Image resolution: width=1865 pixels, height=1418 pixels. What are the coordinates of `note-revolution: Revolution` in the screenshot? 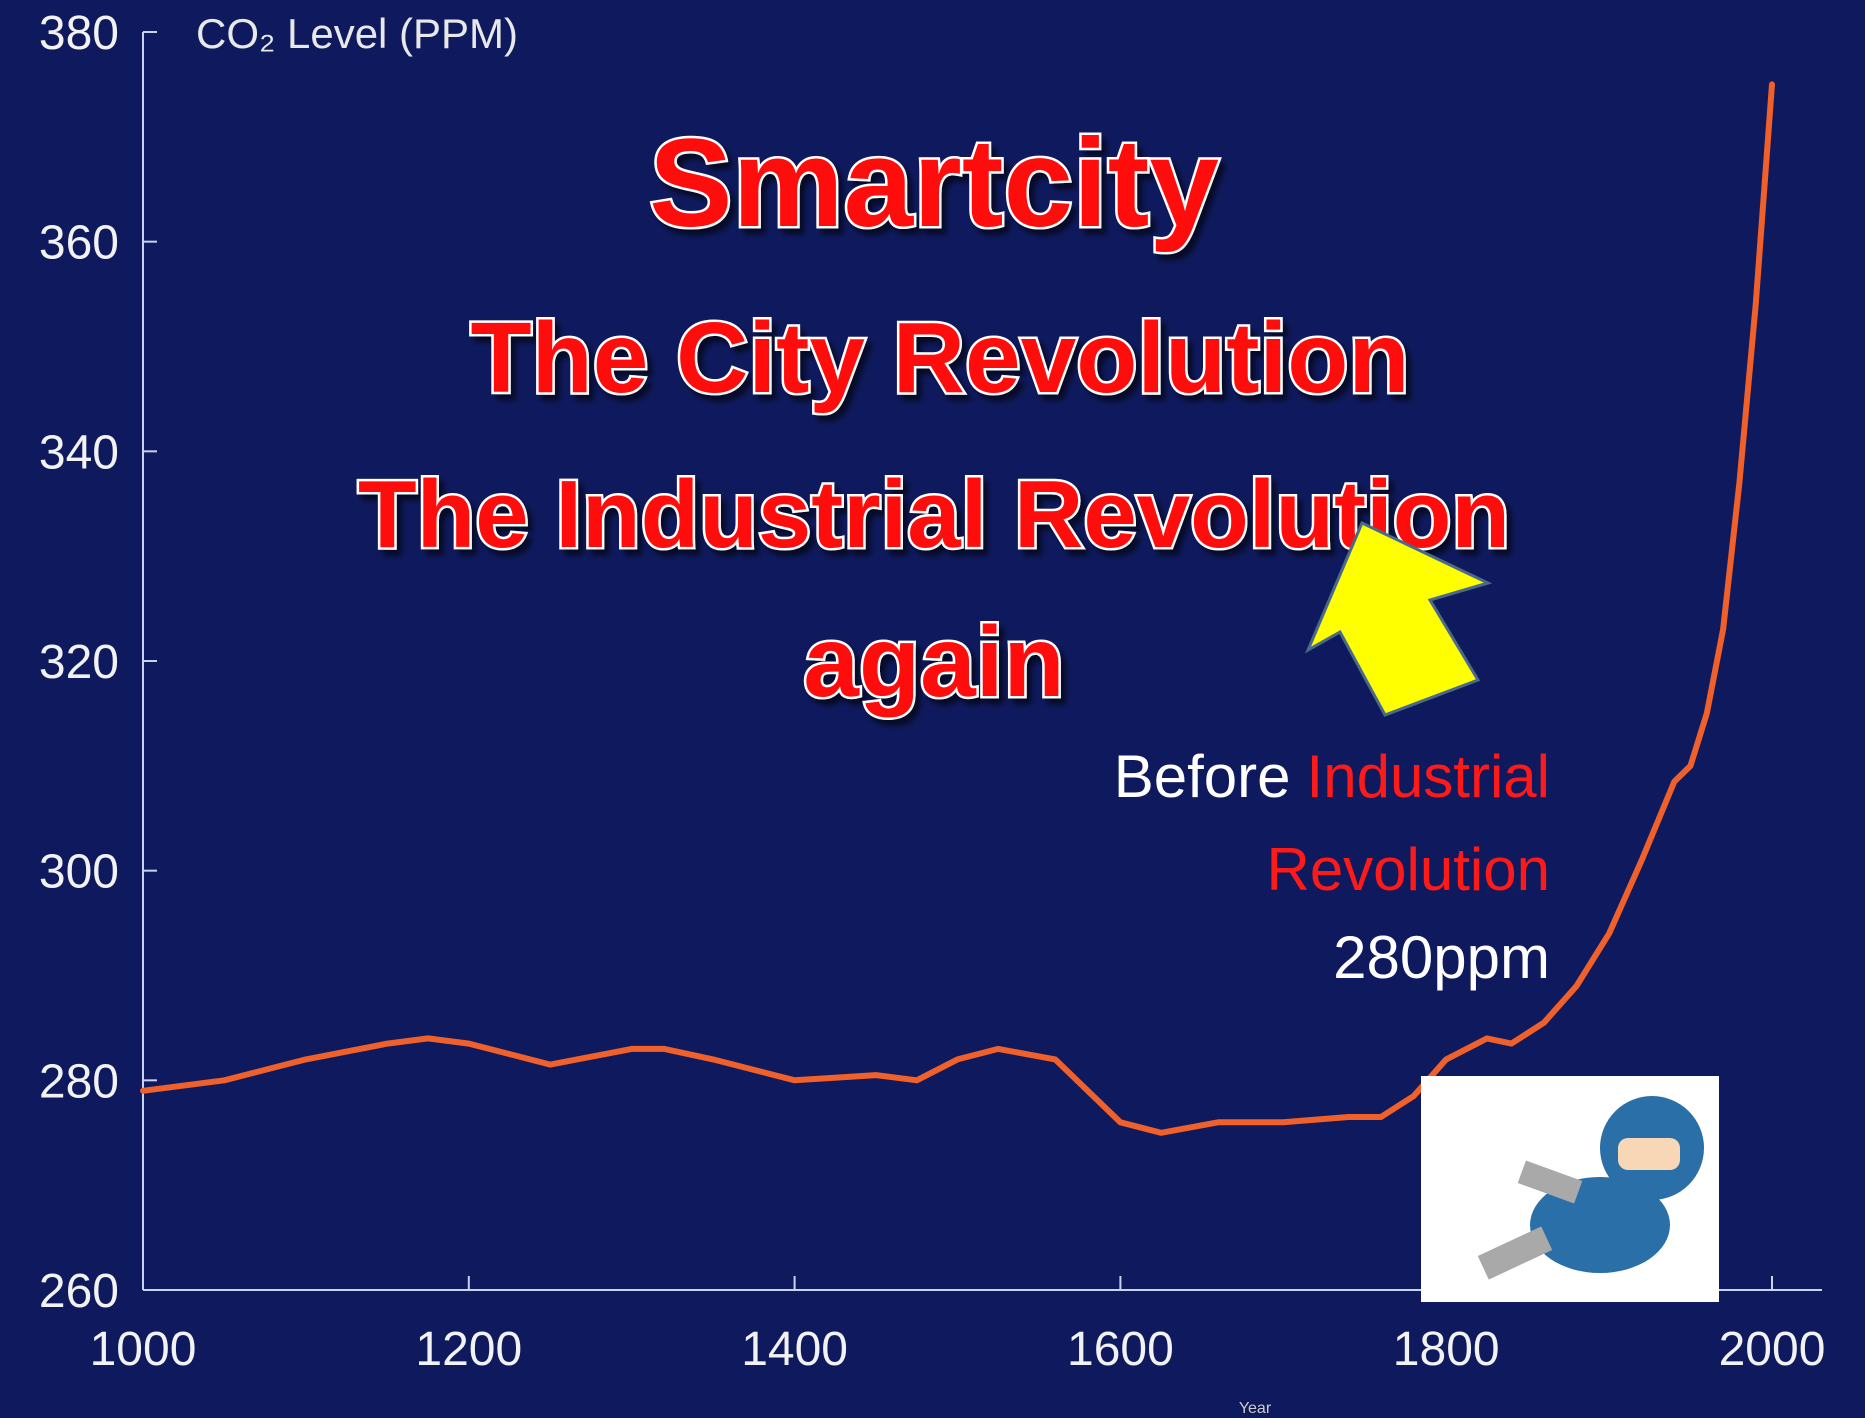 It's located at (1408, 869).